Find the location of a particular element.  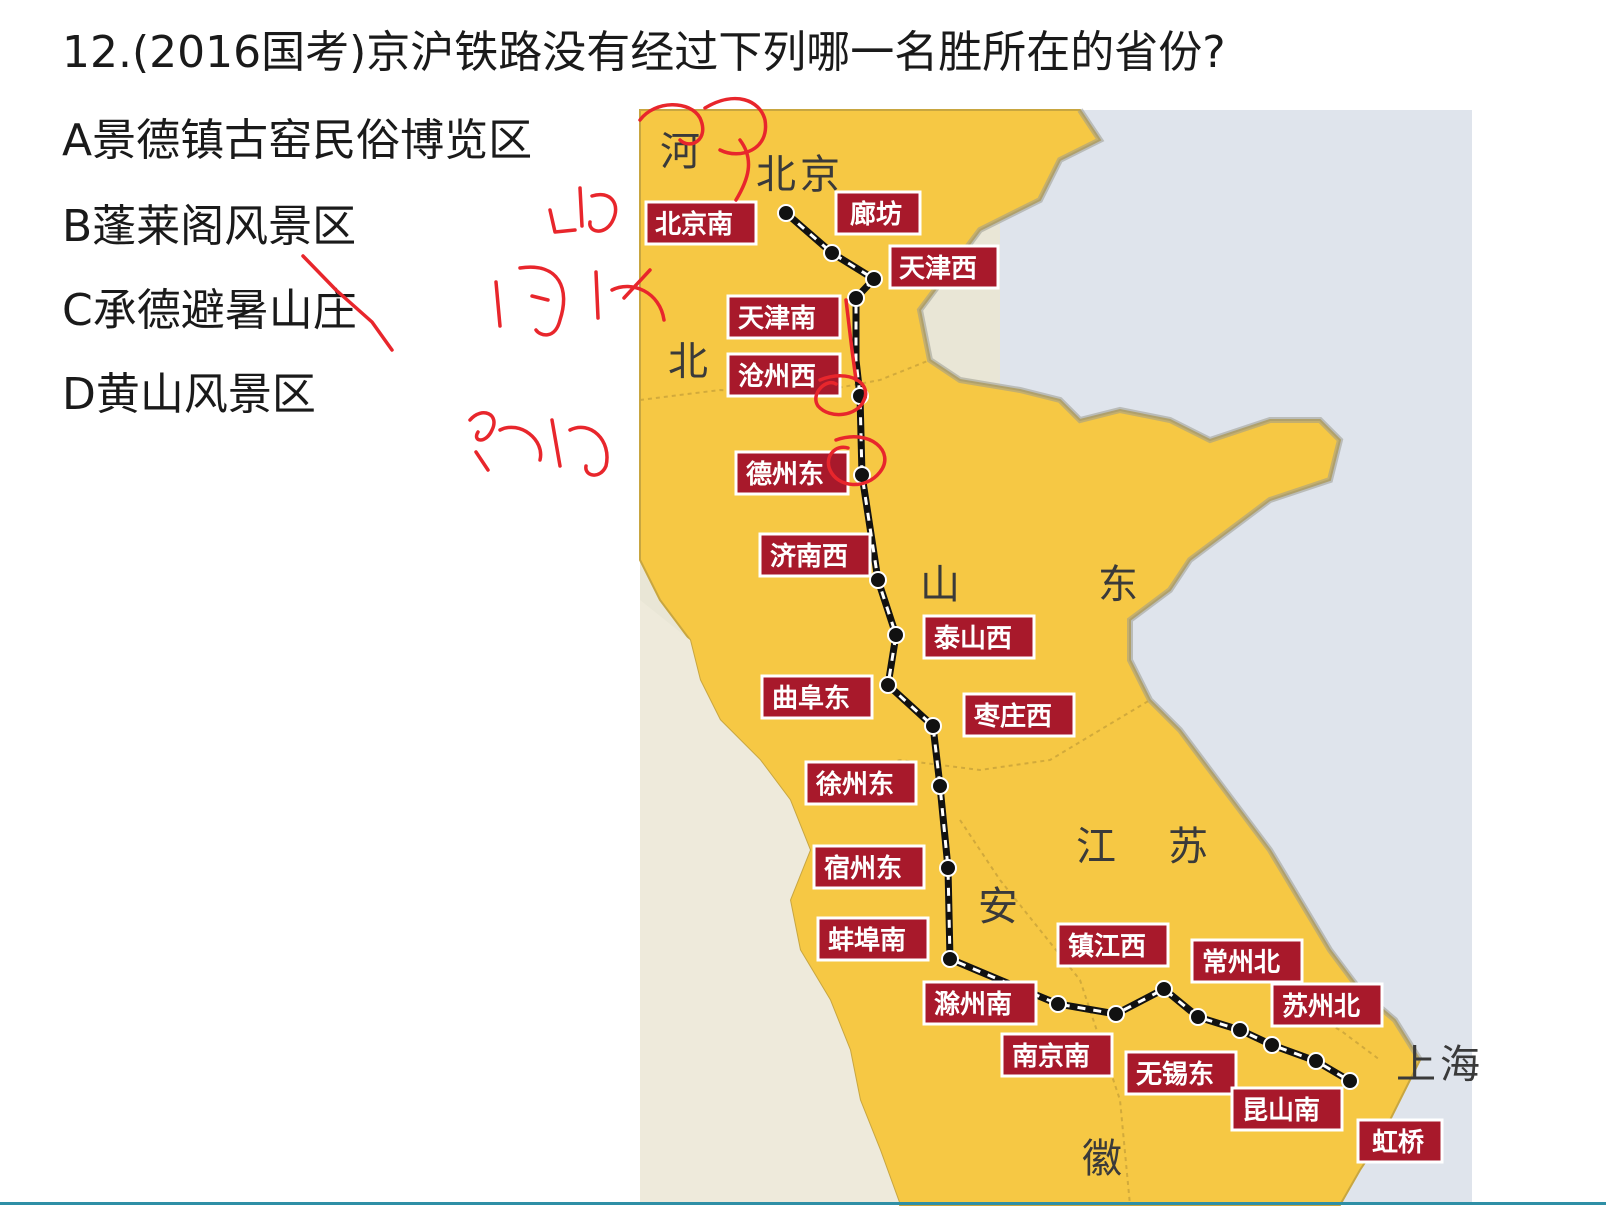

option-a: A景德镇古窑民俗博览区 is located at coordinates (297, 140).